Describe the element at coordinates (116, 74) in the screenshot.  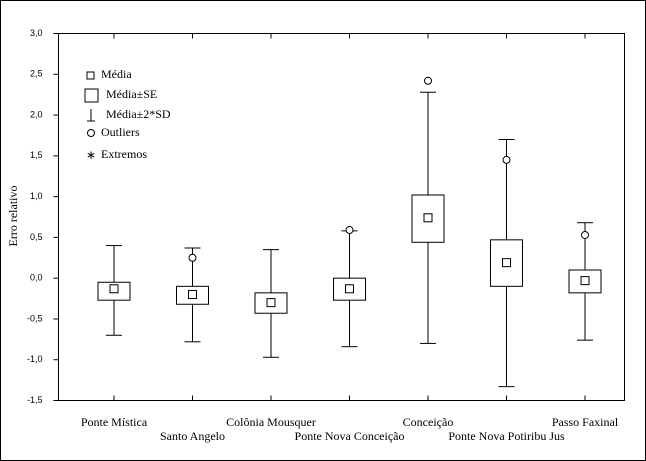
I see `legend-label: Média` at that location.